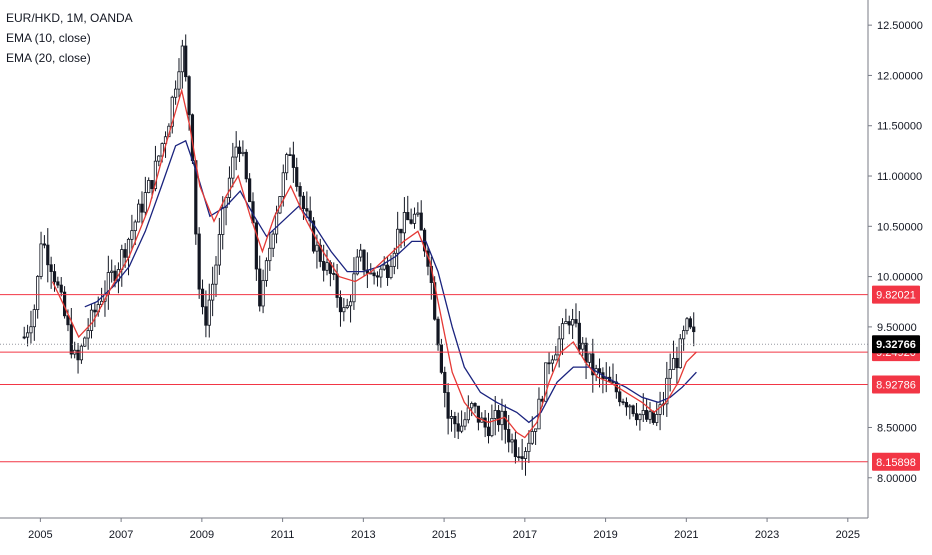 This screenshot has height=555, width=932. What do you see at coordinates (69, 18) in the screenshot?
I see `legend-symbol: EUR/HKD, 1M, OANDA` at bounding box center [69, 18].